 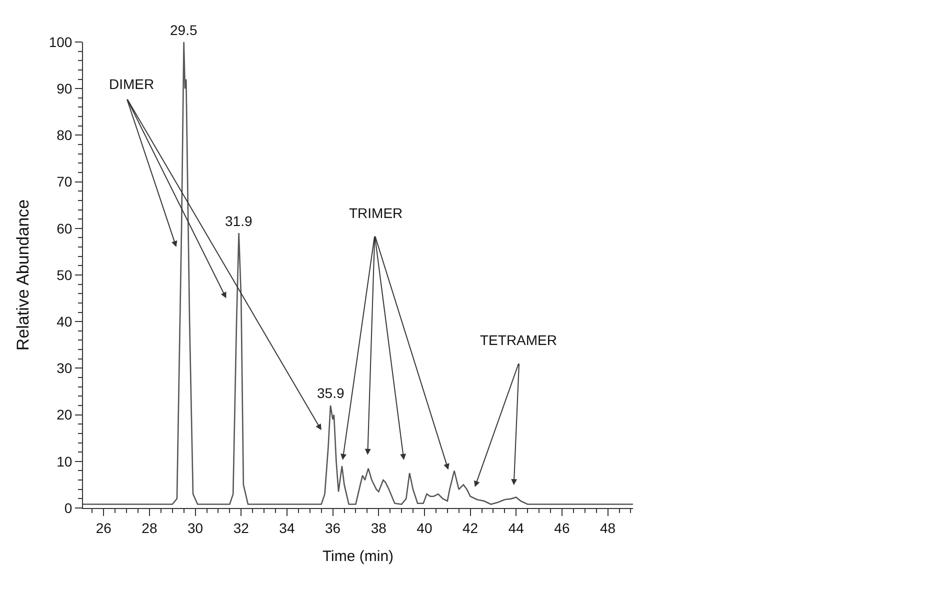 I want to click on x-tick-label: 38, so click(x=378, y=528).